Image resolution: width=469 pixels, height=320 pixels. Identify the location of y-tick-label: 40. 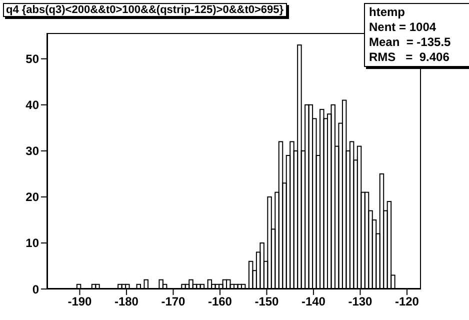
(33, 105).